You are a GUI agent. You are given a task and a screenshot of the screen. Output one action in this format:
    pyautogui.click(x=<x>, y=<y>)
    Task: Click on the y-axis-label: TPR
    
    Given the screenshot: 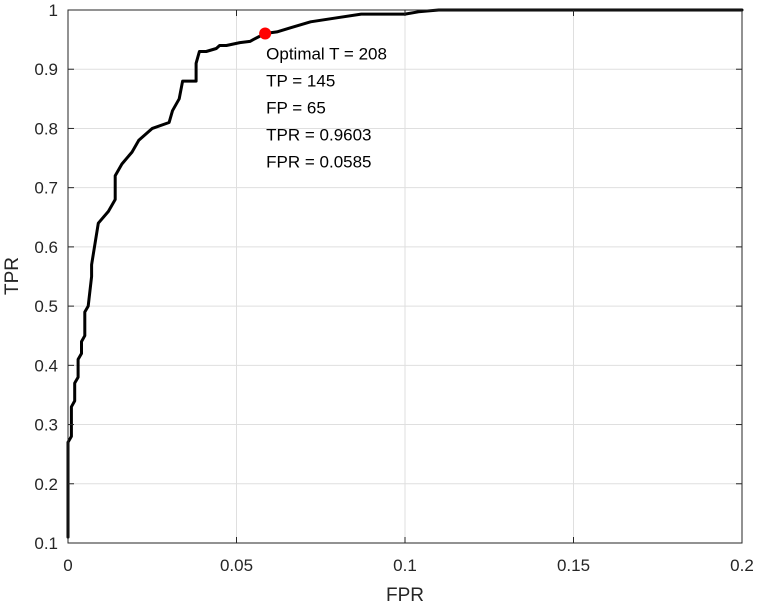 What is the action you would take?
    pyautogui.click(x=12, y=276)
    